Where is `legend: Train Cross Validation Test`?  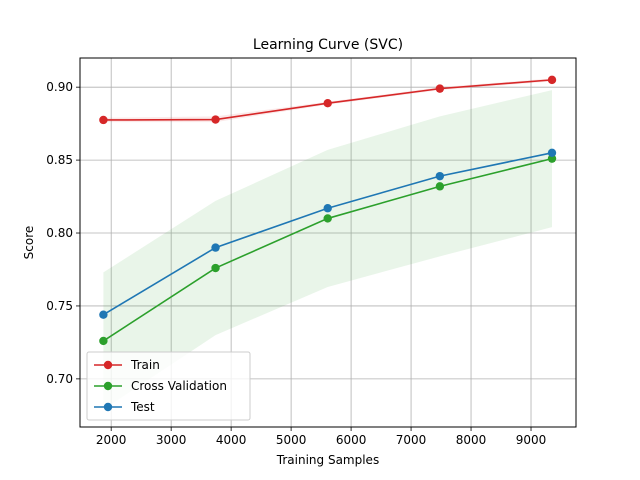 legend: Train Cross Validation Test is located at coordinates (168, 386).